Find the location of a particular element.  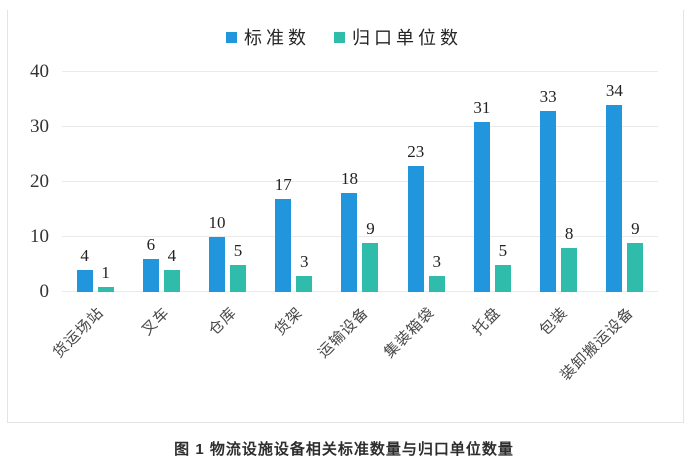

bar-column: 34 is located at coordinates (614, 182).